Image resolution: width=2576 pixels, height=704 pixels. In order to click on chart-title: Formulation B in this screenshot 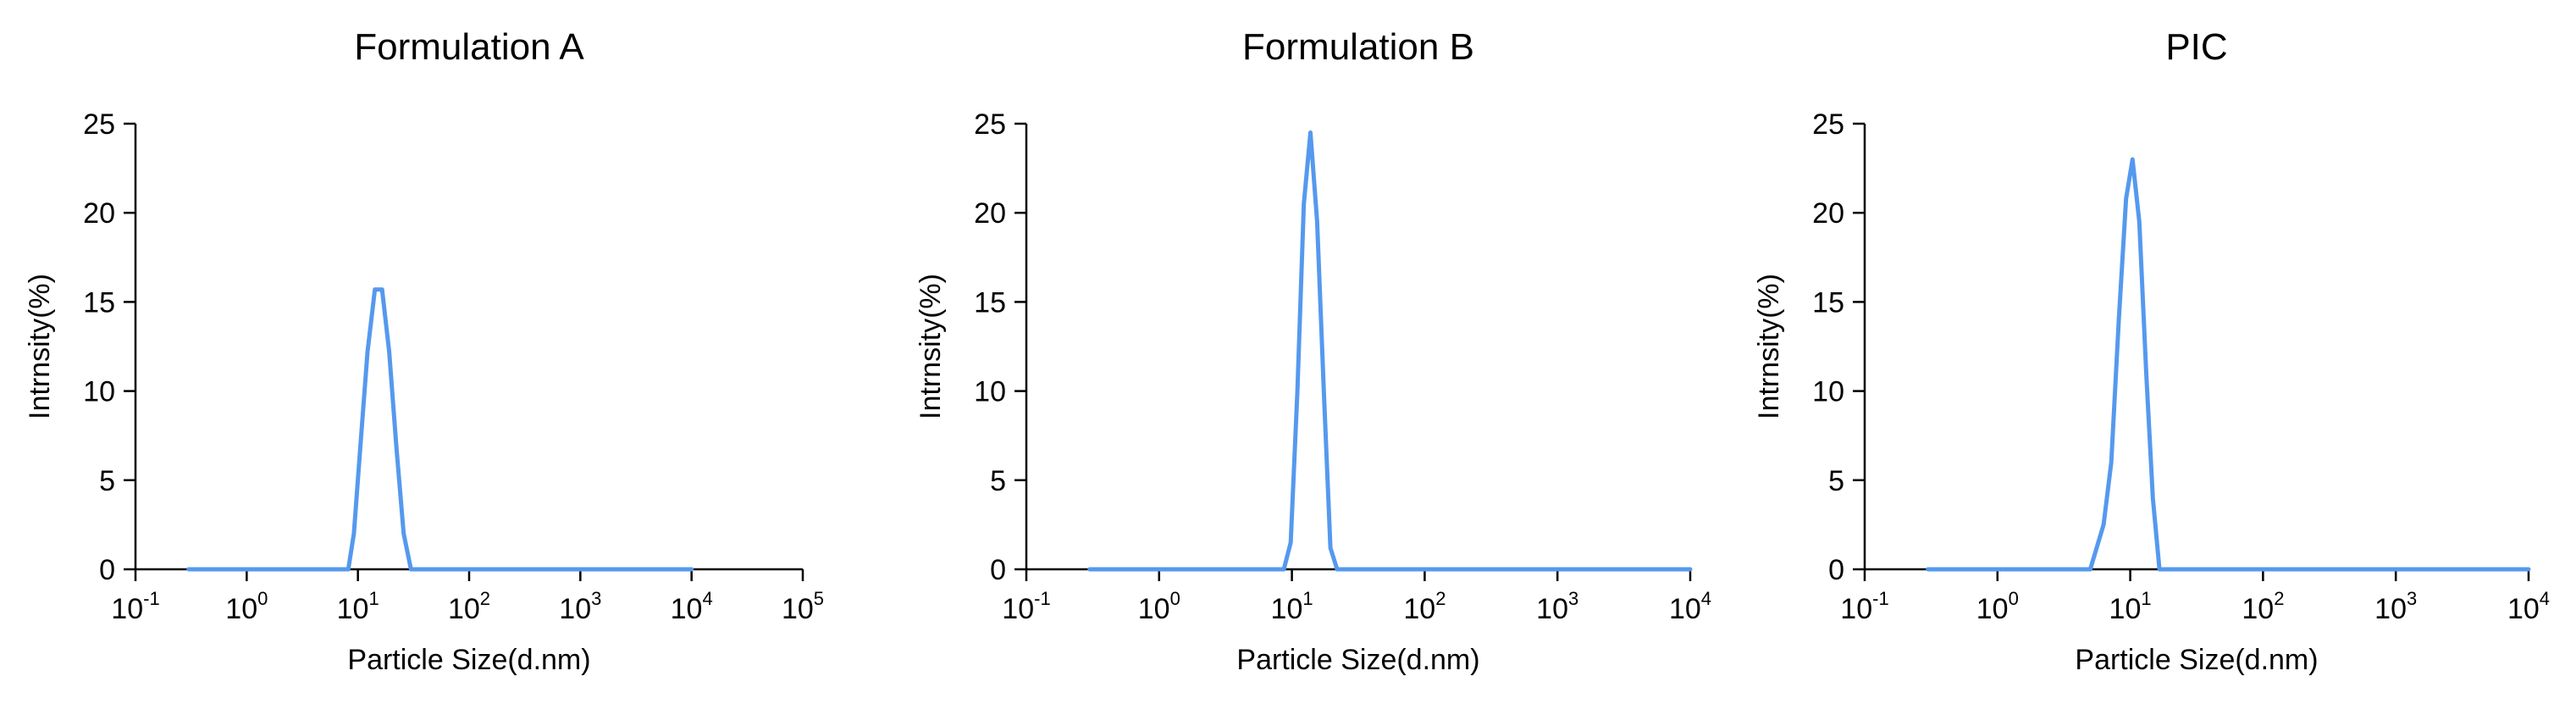, I will do `click(1358, 47)`.